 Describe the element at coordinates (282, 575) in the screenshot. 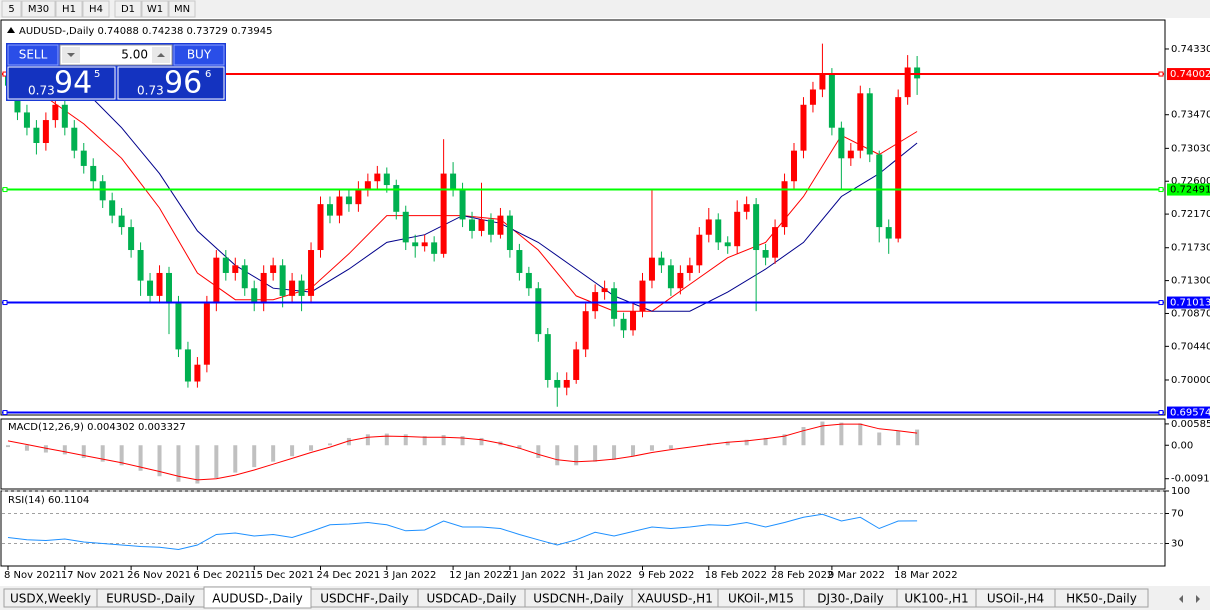

I see `x-tick-label: 15 Dec 2021` at that location.